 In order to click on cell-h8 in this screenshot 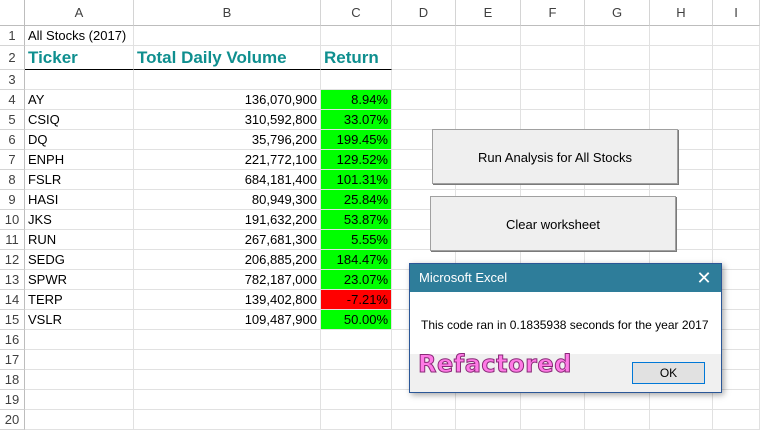, I will do `click(681, 180)`.